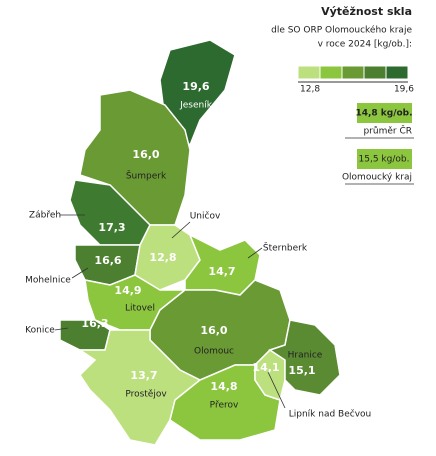 The image size is (436, 456). I want to click on region-name: Olomouc, so click(214, 352).